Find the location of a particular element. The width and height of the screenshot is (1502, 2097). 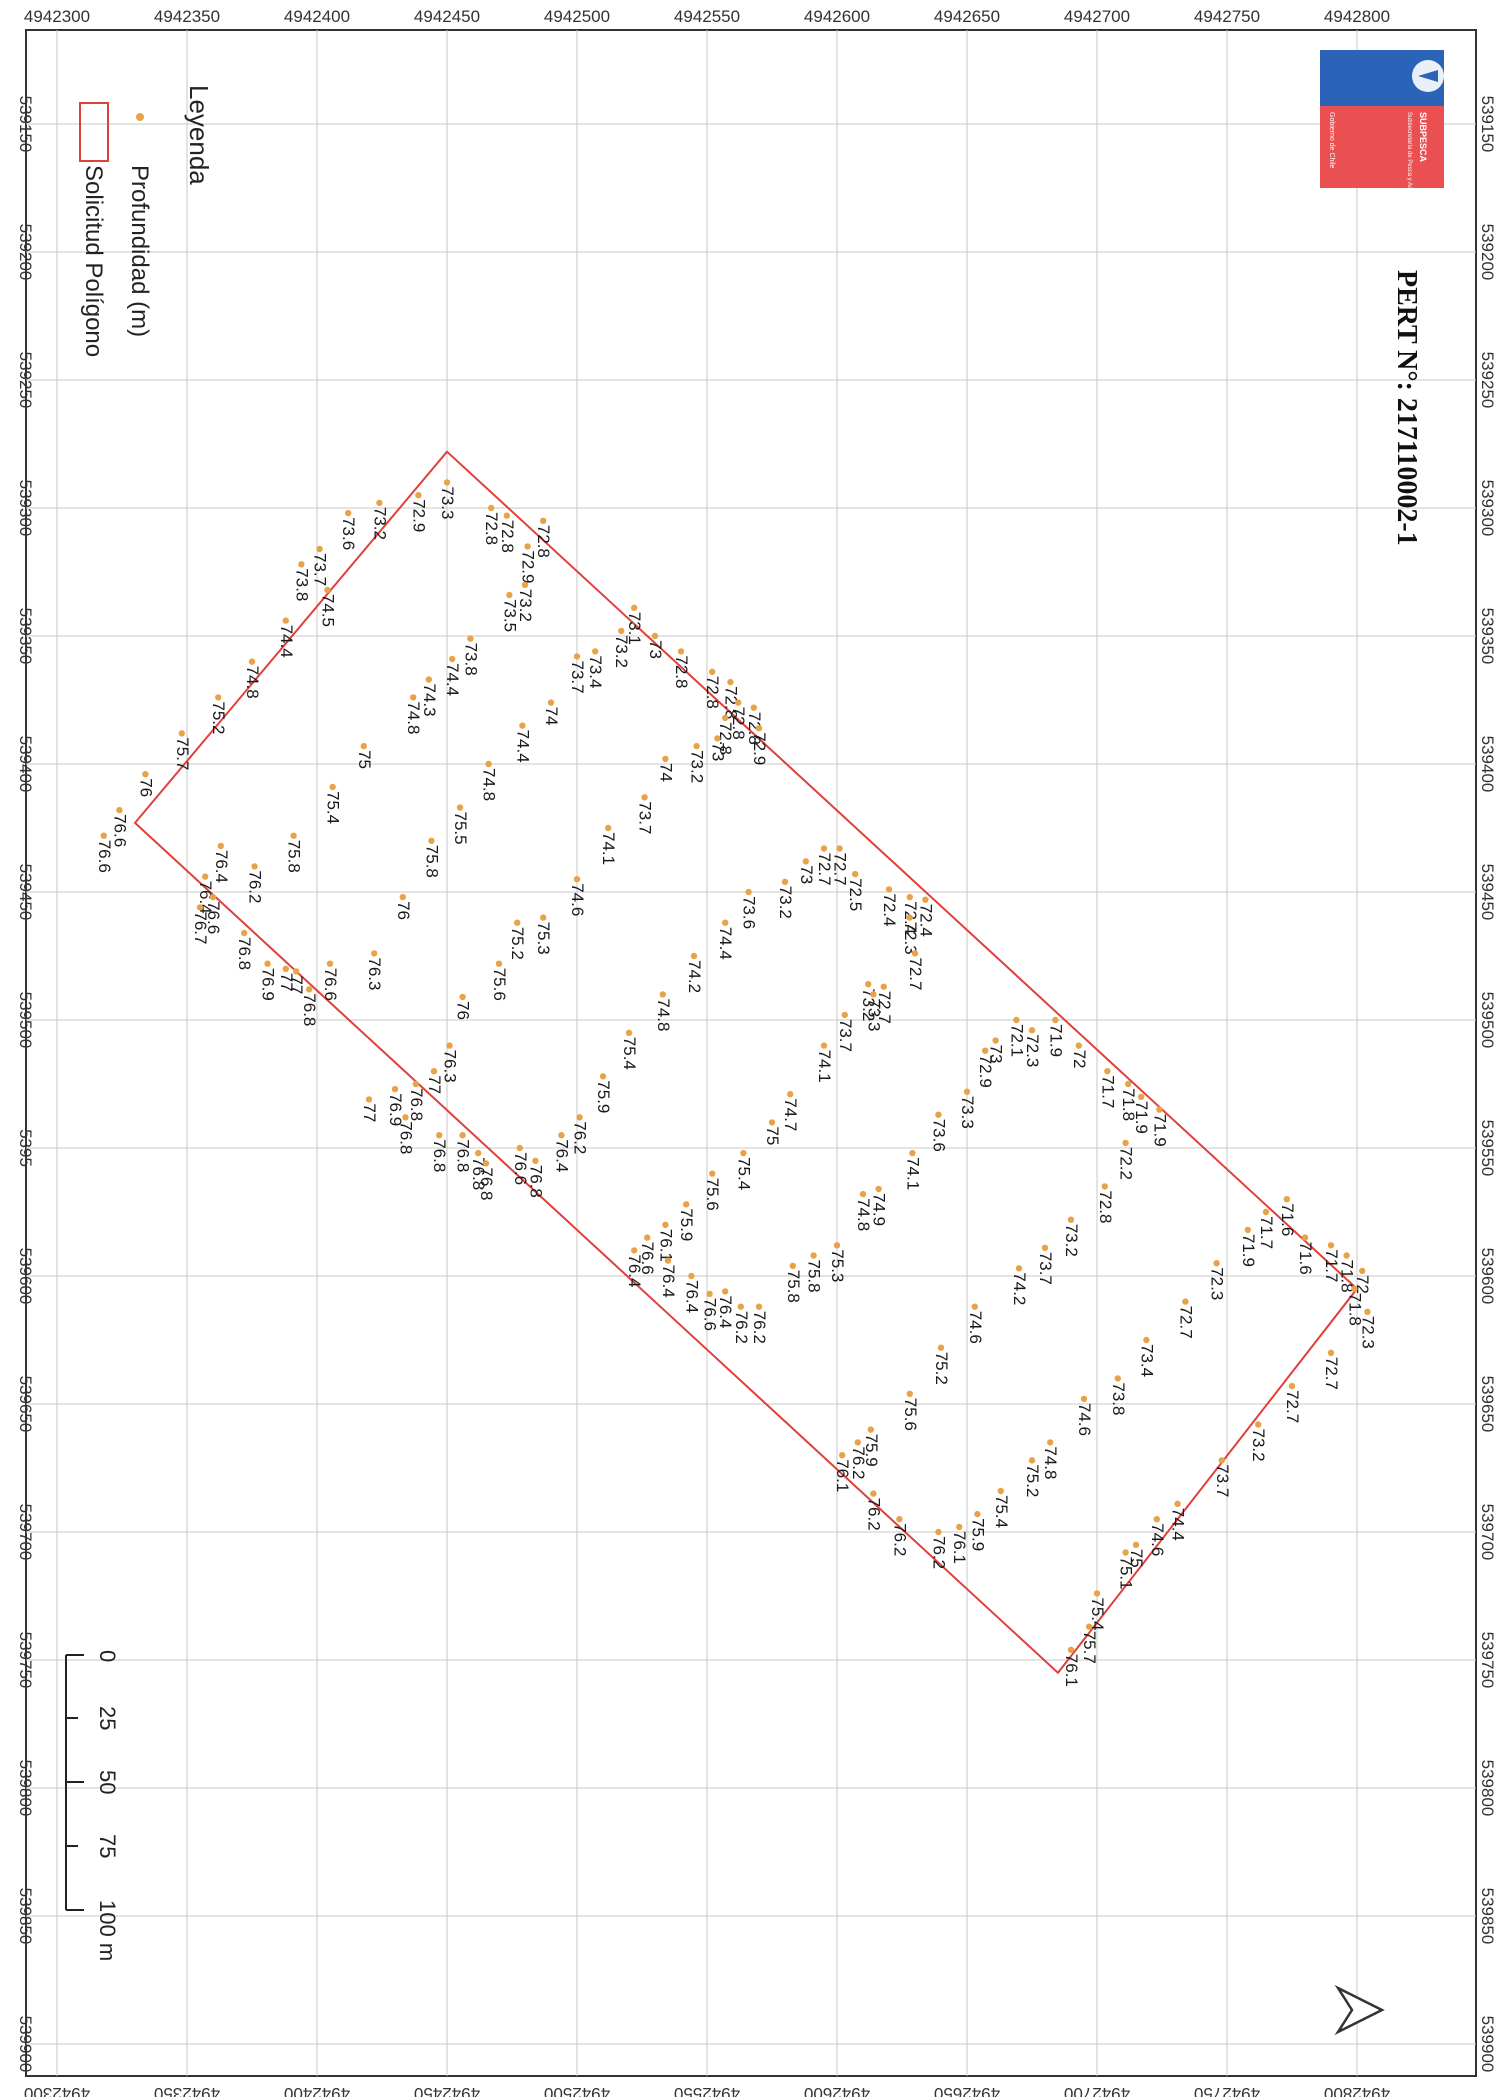

axis-right-label: 539450 is located at coordinates (1487, 892).